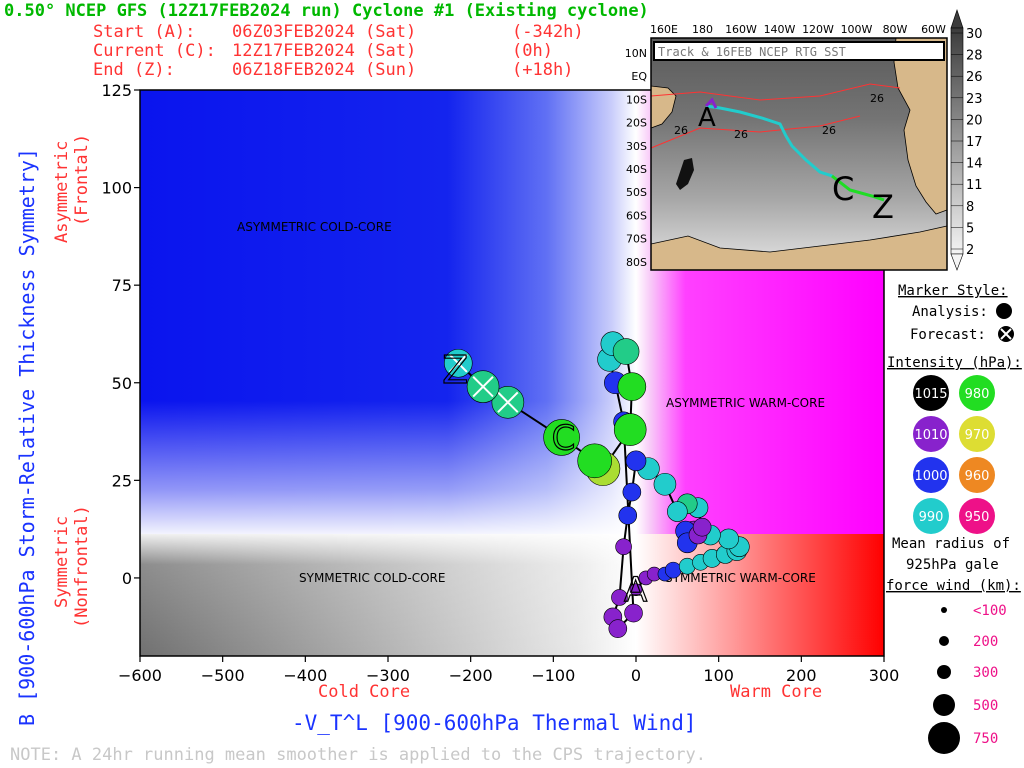  I want to click on colorbar-bottom-arrow, so click(957, 262).